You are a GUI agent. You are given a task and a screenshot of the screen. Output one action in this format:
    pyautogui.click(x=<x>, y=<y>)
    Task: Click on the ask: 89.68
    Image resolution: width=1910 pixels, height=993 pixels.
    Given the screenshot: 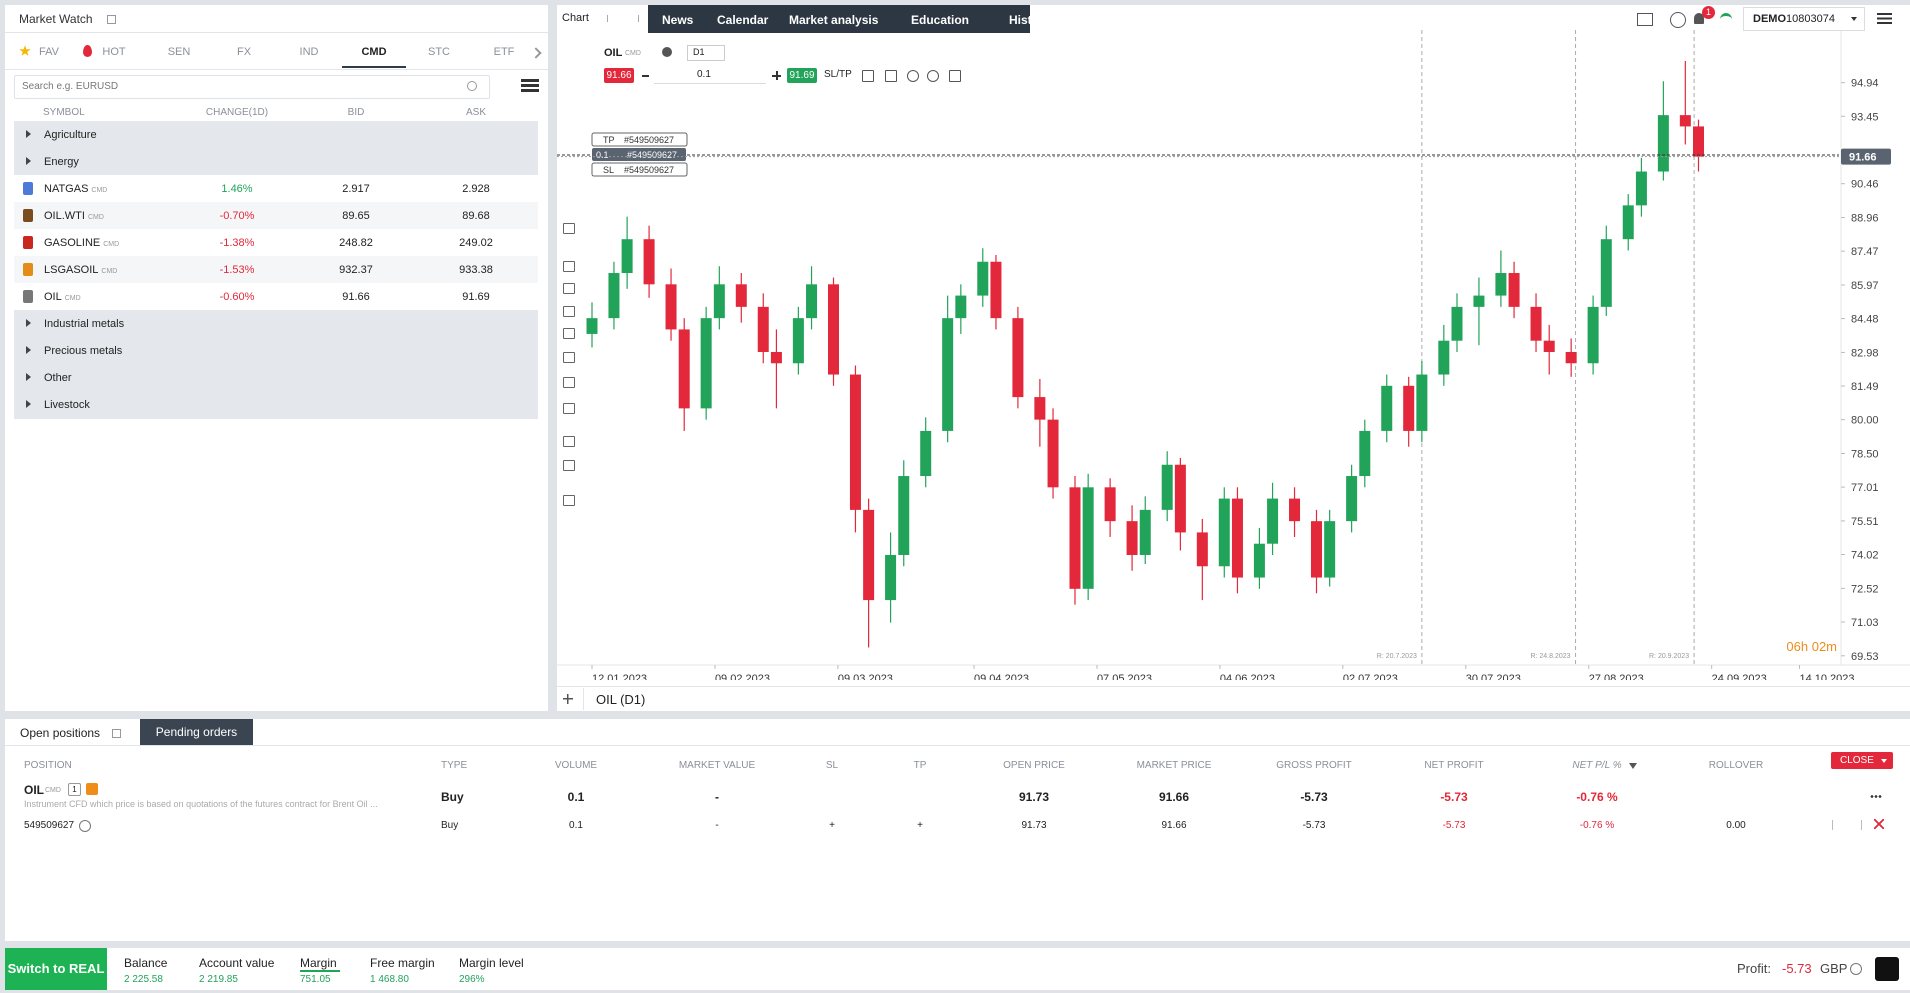 What is the action you would take?
    pyautogui.click(x=476, y=216)
    